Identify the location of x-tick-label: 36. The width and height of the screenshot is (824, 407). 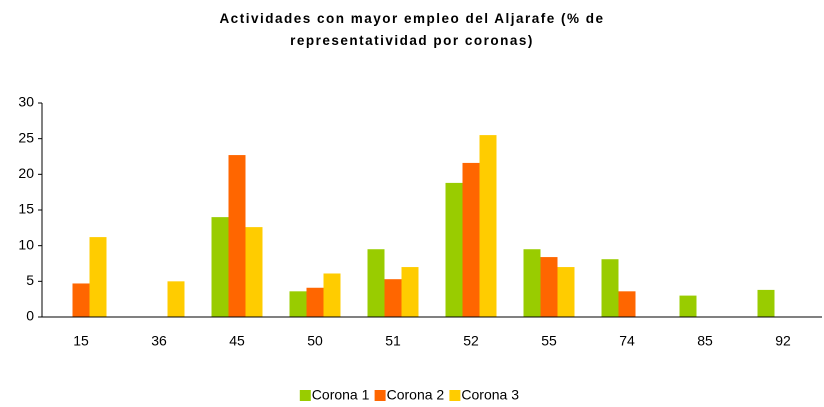
(159, 341).